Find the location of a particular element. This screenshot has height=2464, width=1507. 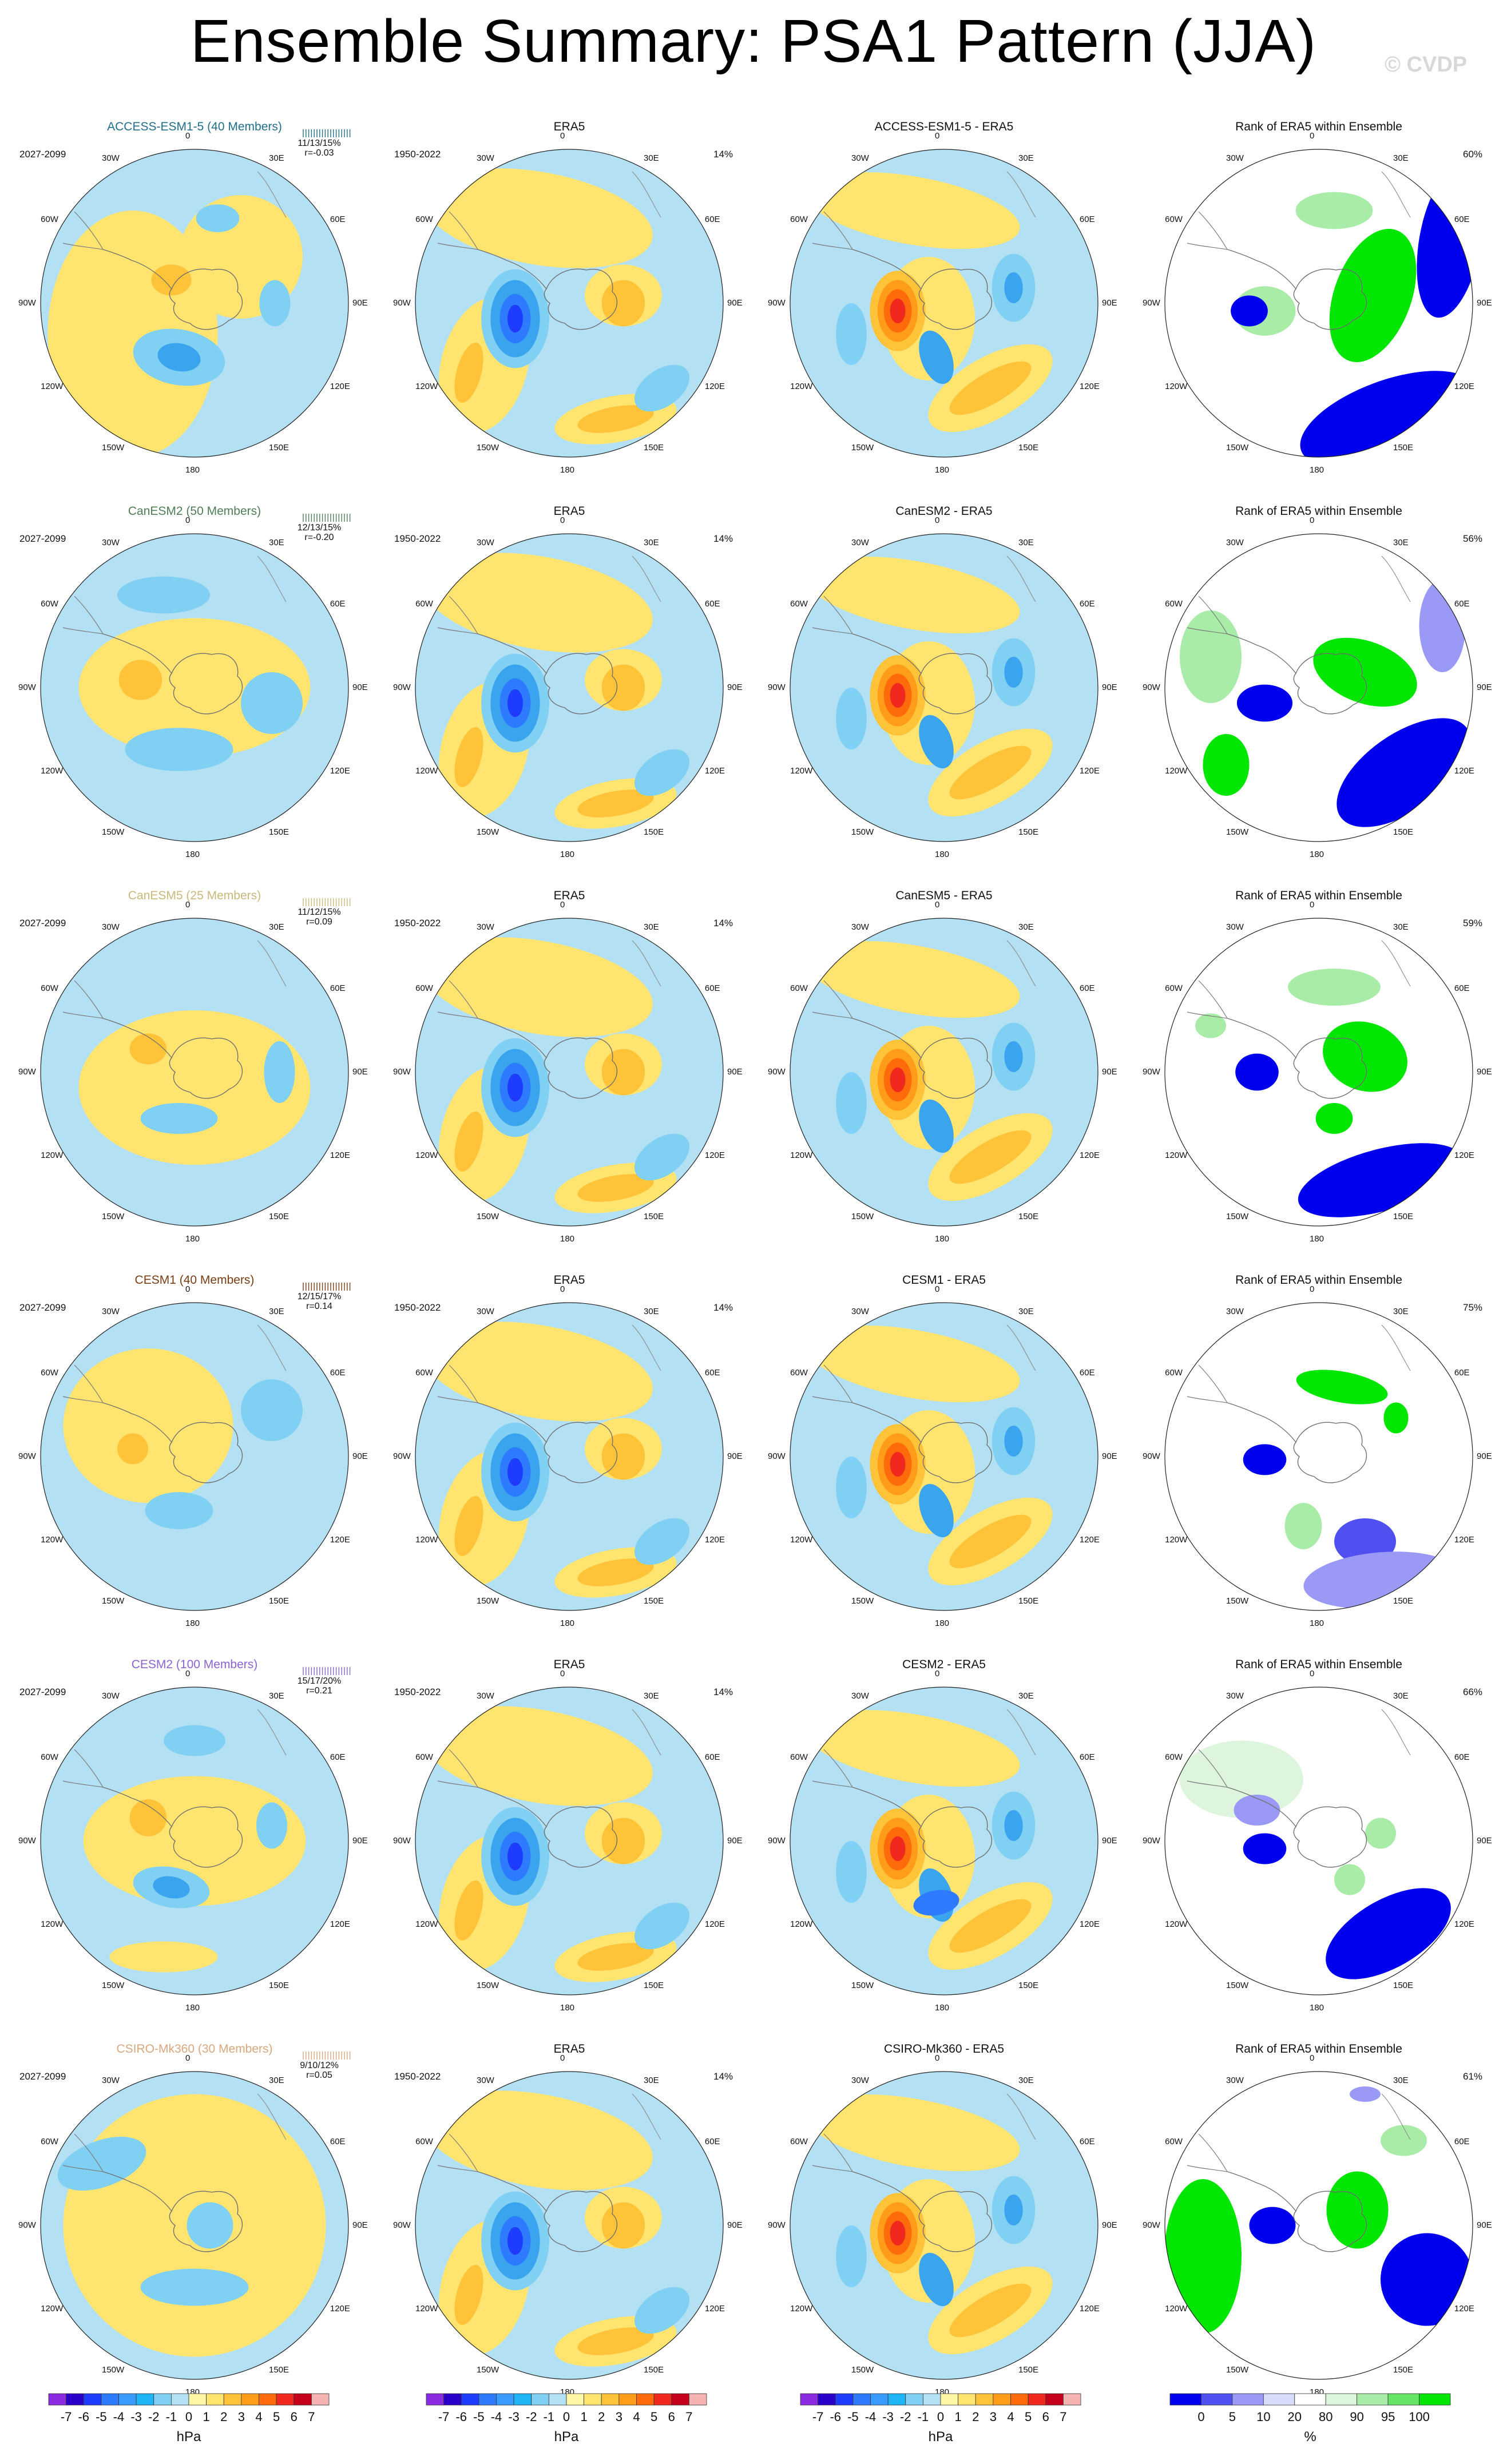

pct-range: 12/13/15% is located at coordinates (319, 528).